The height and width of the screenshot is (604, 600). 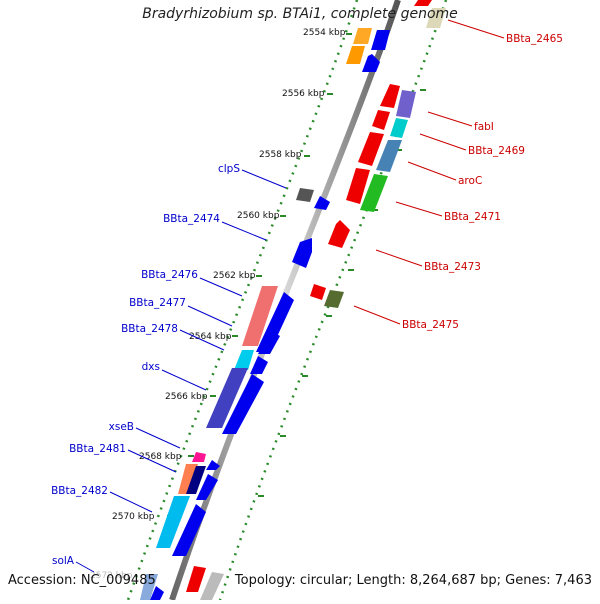 What do you see at coordinates (472, 217) in the screenshot?
I see `gene-label-BBta_2471: BBta_2471` at bounding box center [472, 217].